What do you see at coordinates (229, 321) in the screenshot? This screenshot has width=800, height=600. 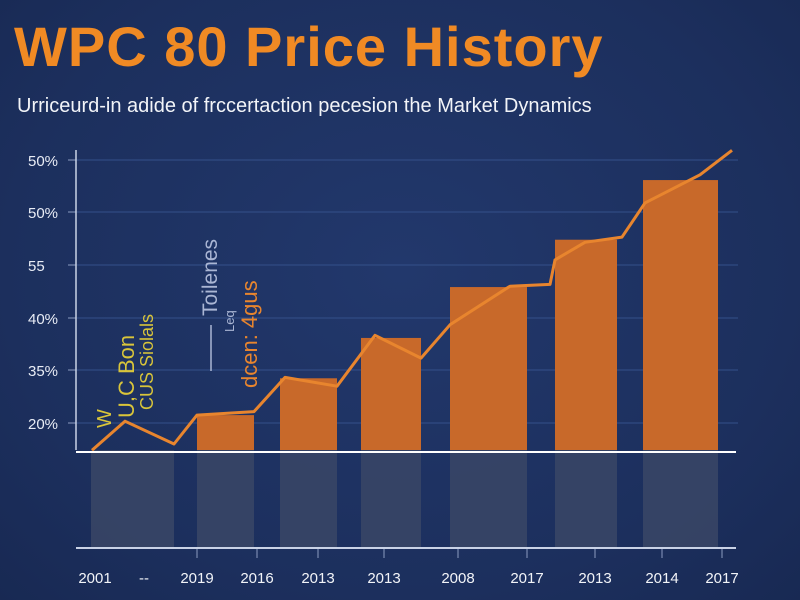 I see `annotation-leq: Leq` at bounding box center [229, 321].